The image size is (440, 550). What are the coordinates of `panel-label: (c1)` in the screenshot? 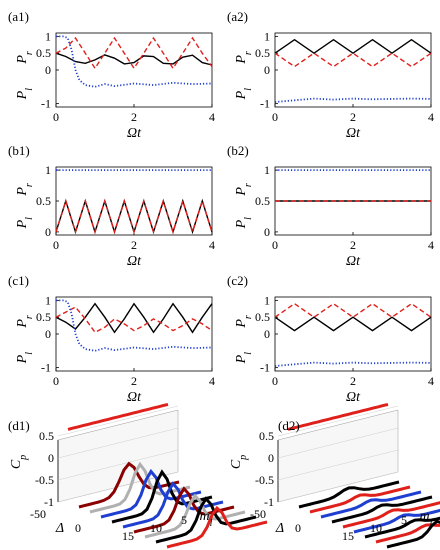 It's located at (18, 280).